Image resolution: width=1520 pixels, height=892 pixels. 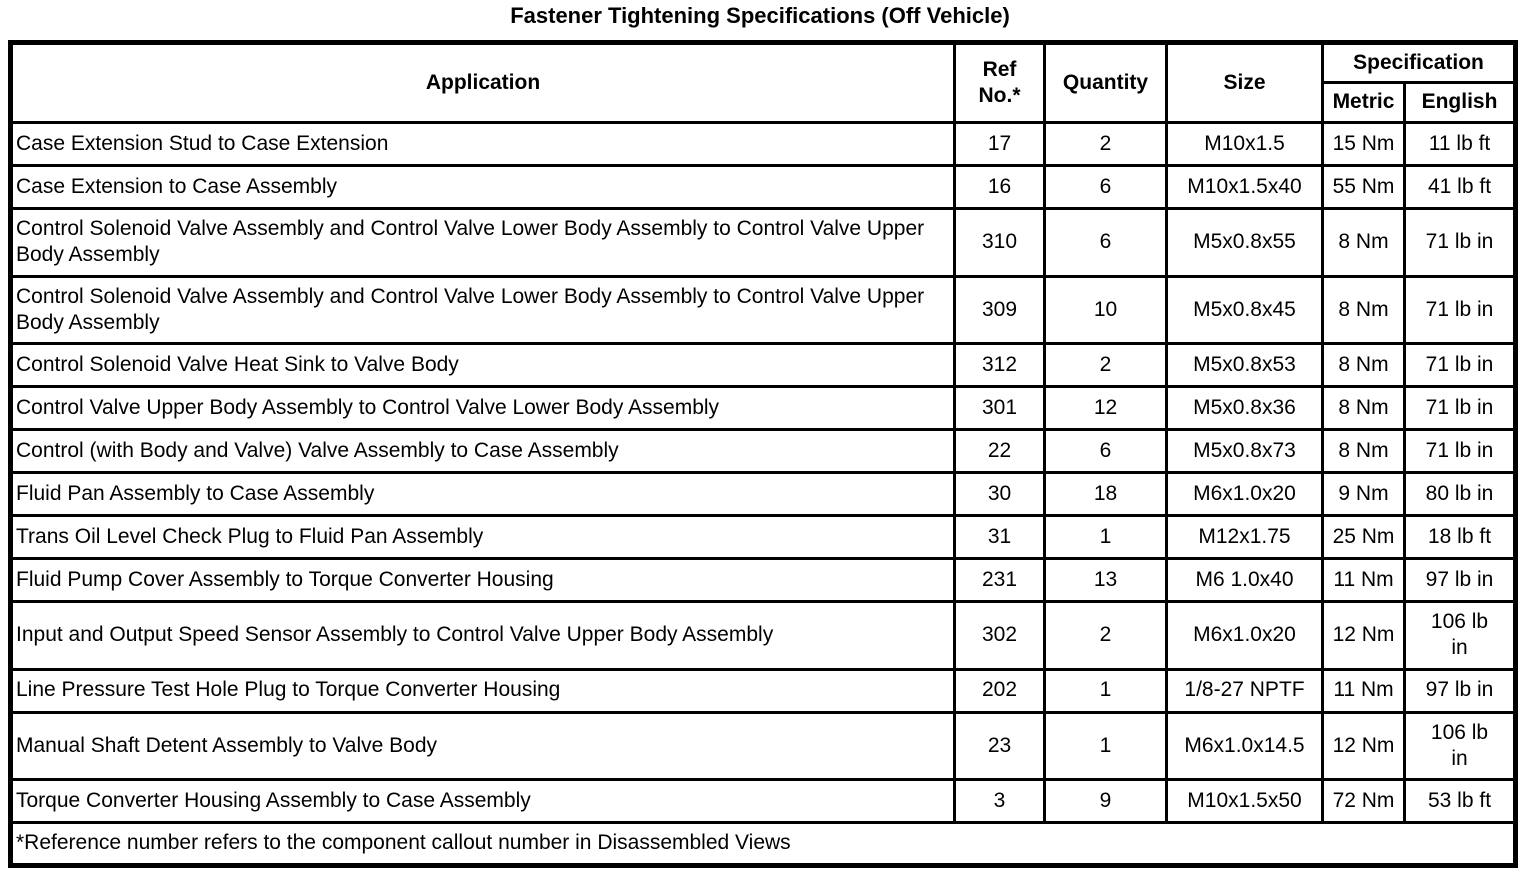 What do you see at coordinates (999, 801) in the screenshot?
I see `cell-ref-no: 3` at bounding box center [999, 801].